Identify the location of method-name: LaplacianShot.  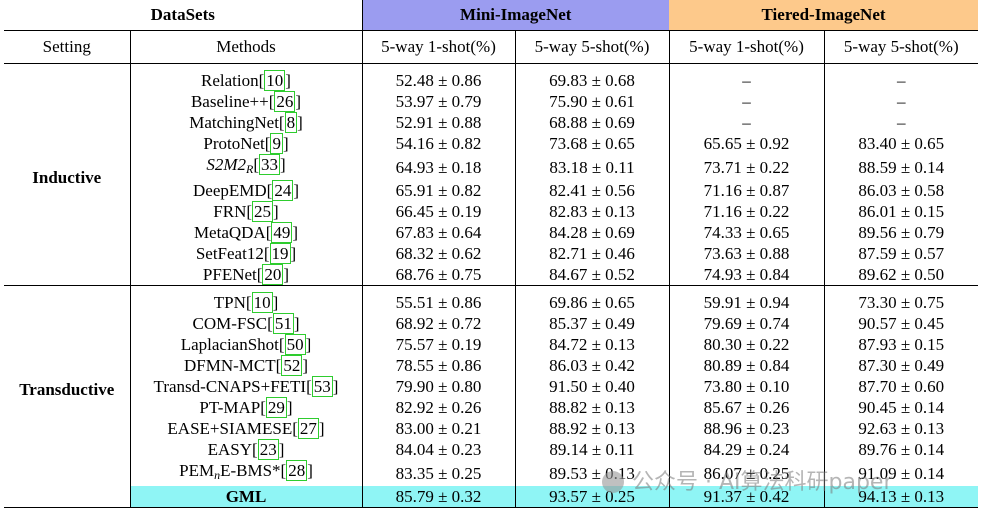
(229, 344).